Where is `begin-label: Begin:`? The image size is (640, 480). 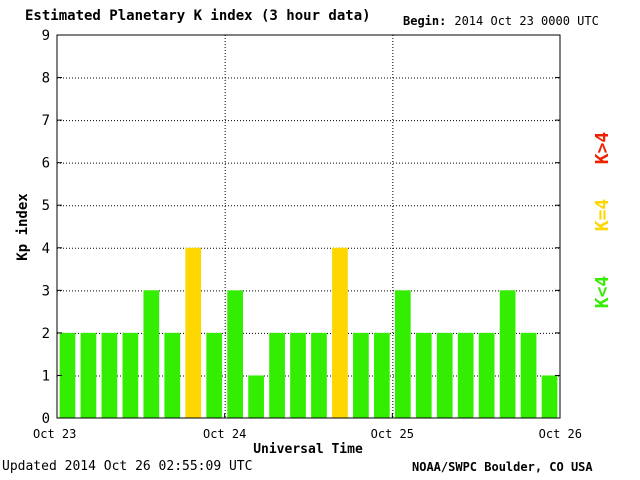
begin-label: Begin: is located at coordinates (425, 21).